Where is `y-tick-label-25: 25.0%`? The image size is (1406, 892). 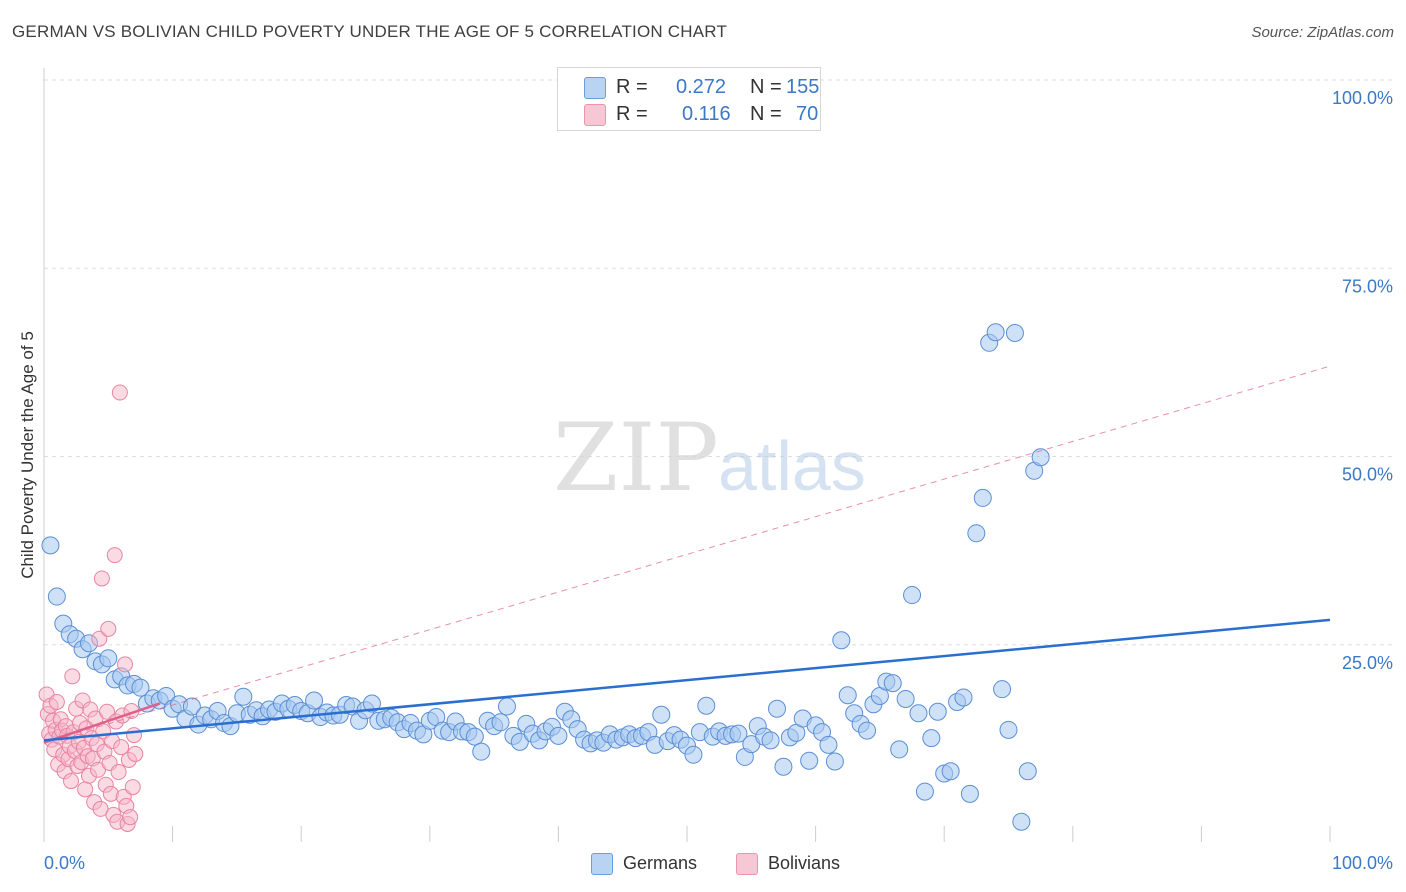 y-tick-label-25: 25.0% is located at coordinates (1367, 663).